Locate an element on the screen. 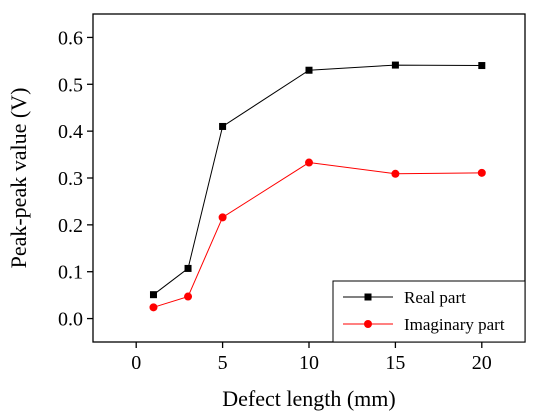  legend: Real part Imaginary part is located at coordinates (429, 311).